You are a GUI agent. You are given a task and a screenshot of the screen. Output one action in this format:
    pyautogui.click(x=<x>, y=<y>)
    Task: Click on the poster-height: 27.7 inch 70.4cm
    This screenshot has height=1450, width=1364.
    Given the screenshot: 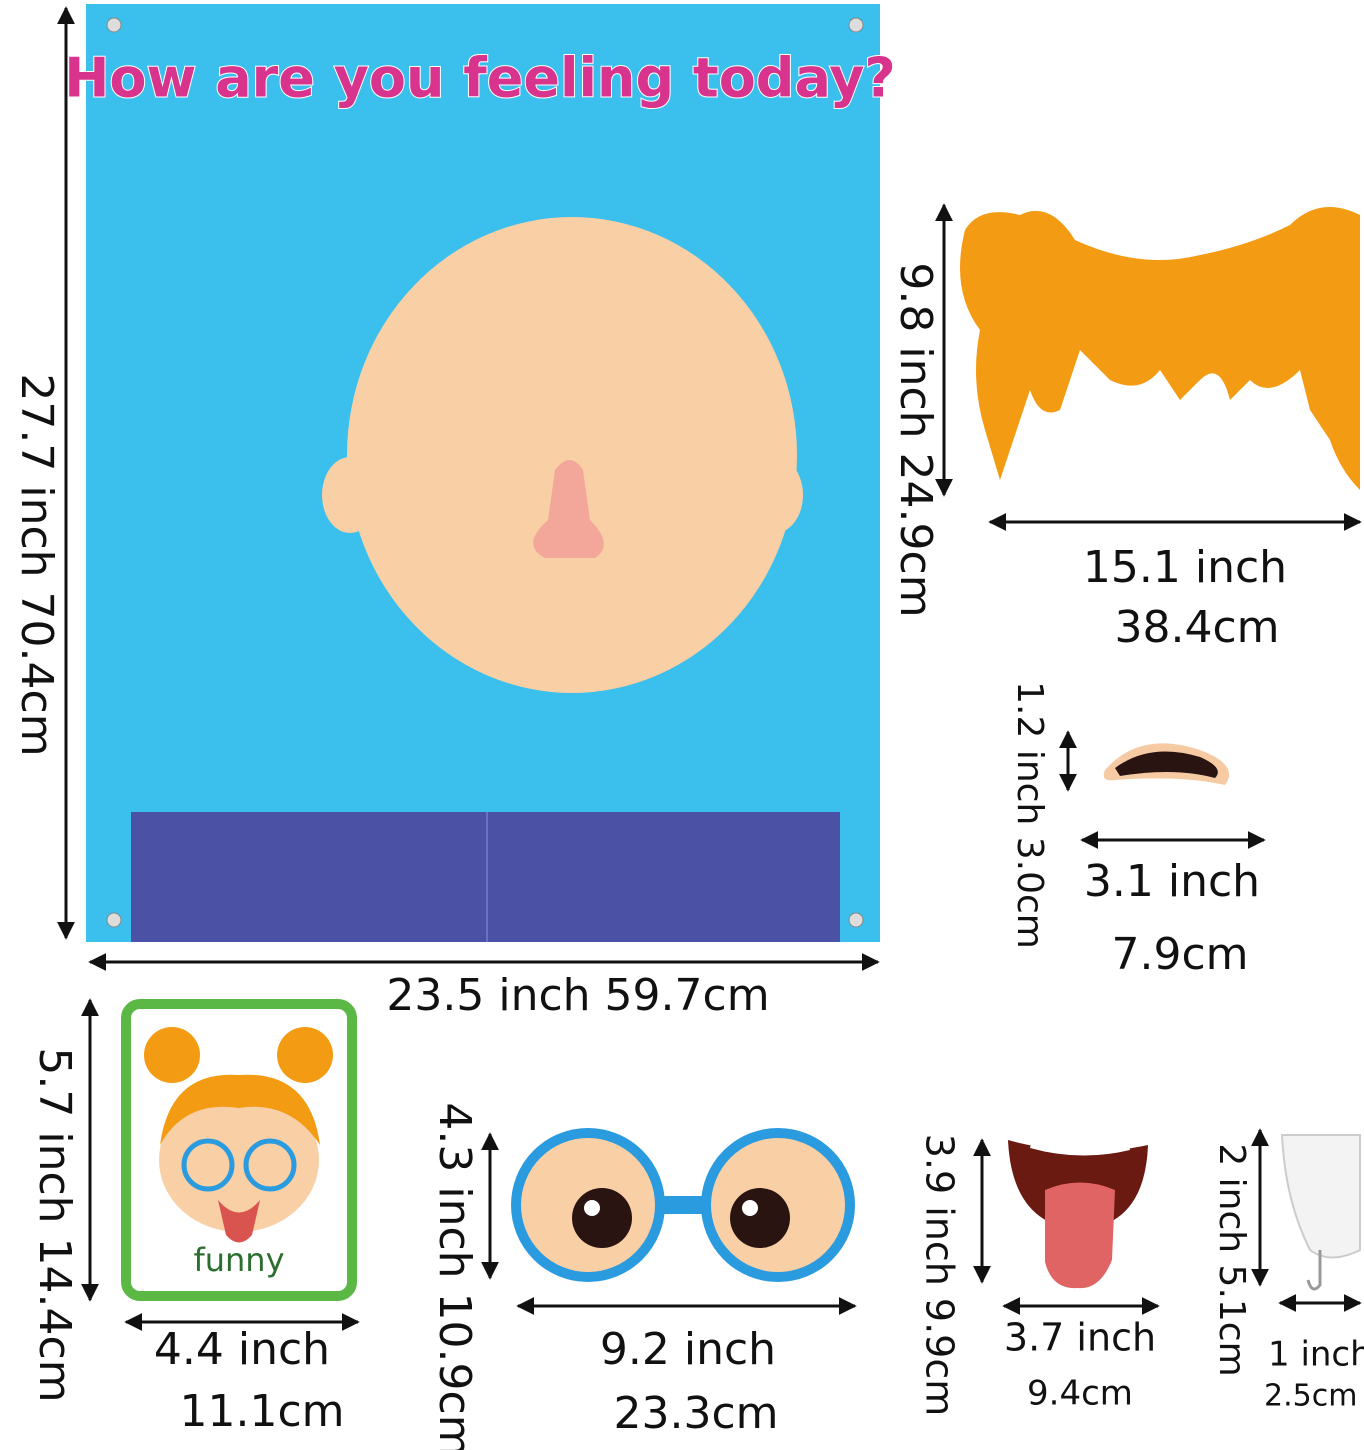 What is the action you would take?
    pyautogui.click(x=36, y=564)
    